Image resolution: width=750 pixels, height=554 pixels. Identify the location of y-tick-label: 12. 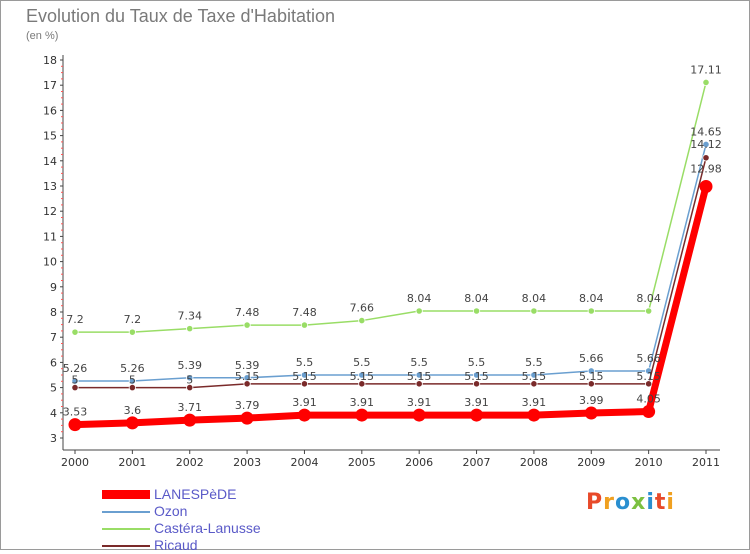
(50, 211).